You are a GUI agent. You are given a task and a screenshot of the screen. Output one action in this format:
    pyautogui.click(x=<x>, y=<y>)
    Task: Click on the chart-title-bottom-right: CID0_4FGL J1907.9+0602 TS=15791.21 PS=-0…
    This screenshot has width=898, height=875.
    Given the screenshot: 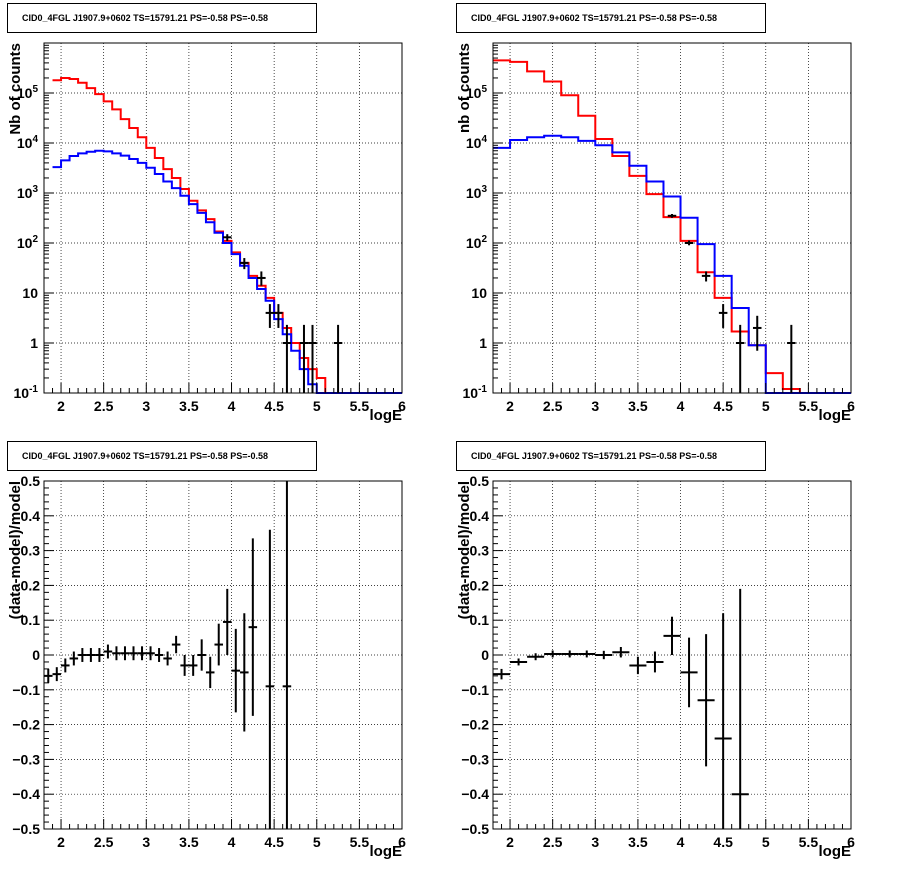 What is the action you would take?
    pyautogui.click(x=611, y=456)
    